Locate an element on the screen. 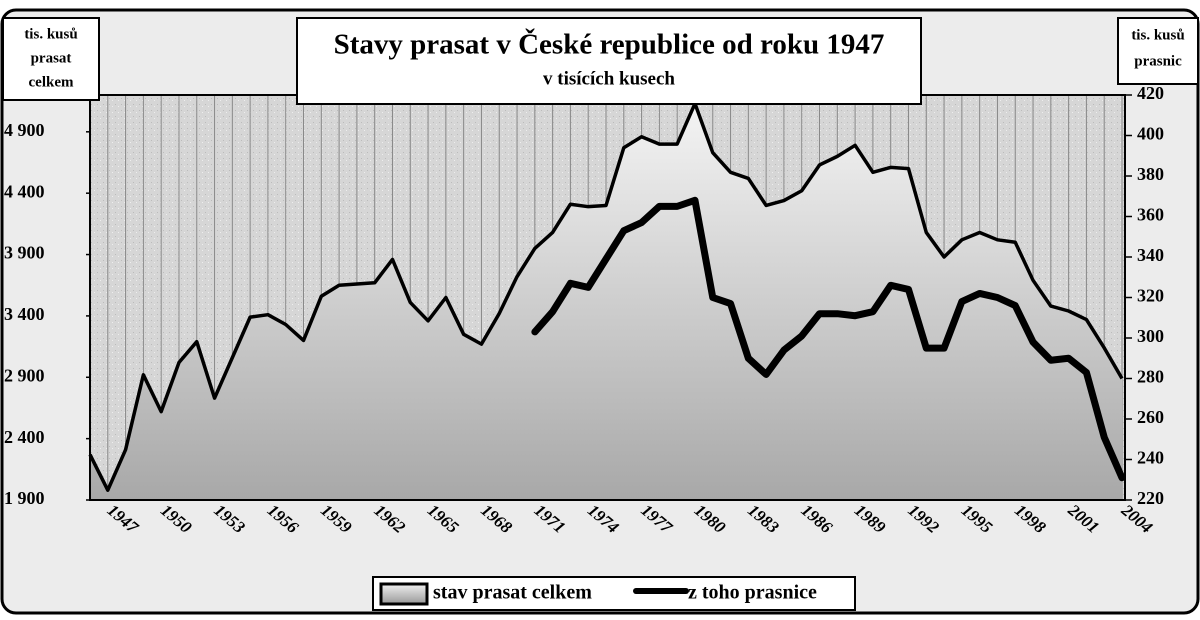  y2-tick-label: 260 is located at coordinates (1150, 417).